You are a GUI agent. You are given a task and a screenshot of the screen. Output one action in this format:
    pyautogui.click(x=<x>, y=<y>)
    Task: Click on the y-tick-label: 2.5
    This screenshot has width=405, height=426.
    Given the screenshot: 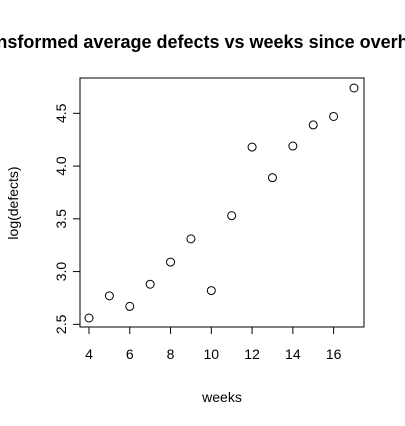 What is the action you would take?
    pyautogui.click(x=61, y=324)
    